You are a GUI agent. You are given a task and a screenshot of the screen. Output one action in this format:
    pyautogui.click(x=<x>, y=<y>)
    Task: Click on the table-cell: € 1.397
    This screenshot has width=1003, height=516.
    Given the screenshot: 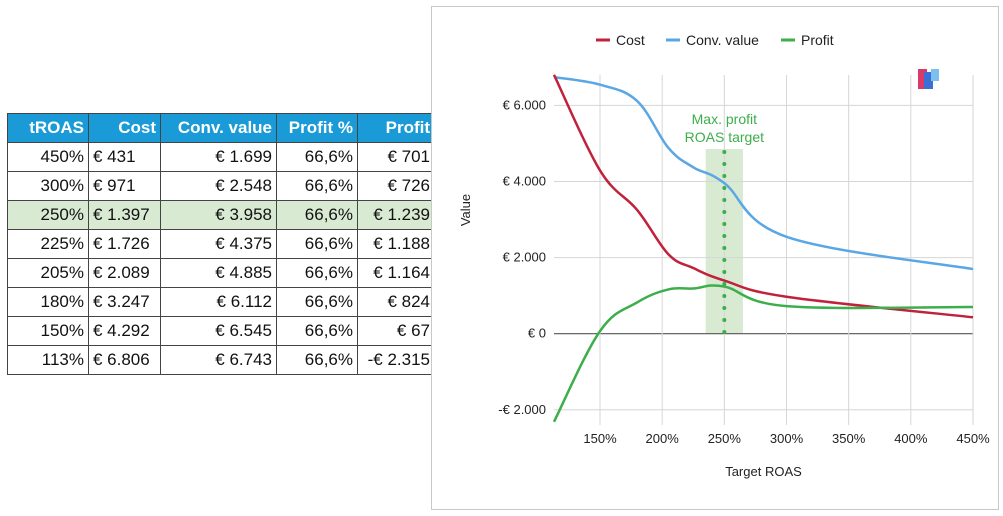 What is the action you would take?
    pyautogui.click(x=124, y=215)
    